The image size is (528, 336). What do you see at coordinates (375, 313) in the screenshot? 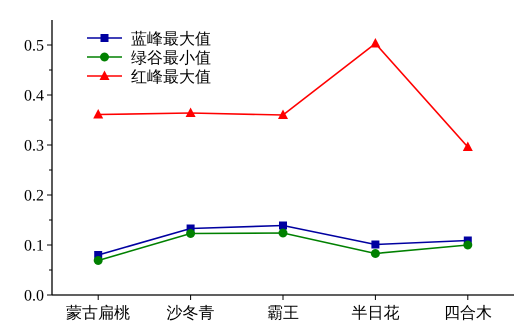
I see `x-tick-label: 半日花` at bounding box center [375, 313].